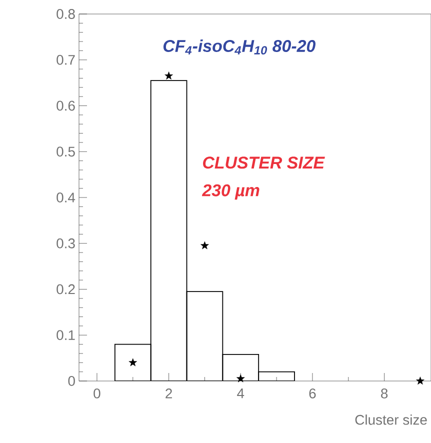 This screenshot has height=443, width=431. Describe the element at coordinates (264, 162) in the screenshot. I see `annotation: CLUSTER SIZE` at that location.